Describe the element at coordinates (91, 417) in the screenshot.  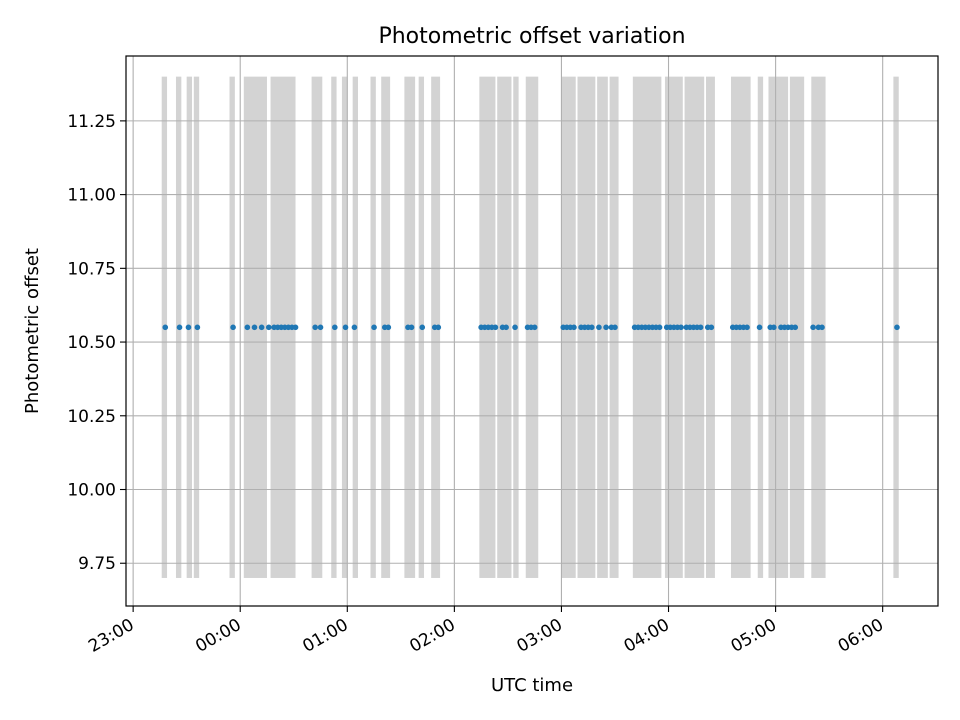
I see `y-tick-label-2: 10.25` at that location.